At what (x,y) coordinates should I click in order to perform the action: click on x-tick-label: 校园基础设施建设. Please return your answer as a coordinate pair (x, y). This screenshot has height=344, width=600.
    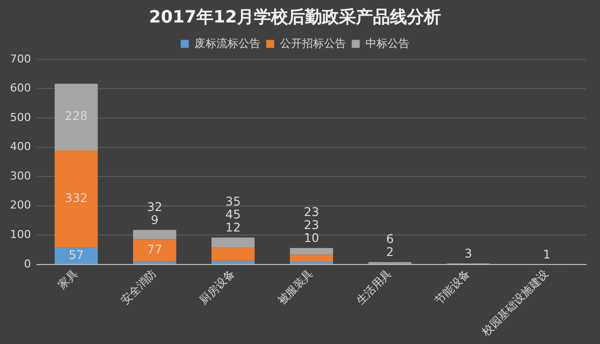
    Looking at the image, I should click on (514, 303).